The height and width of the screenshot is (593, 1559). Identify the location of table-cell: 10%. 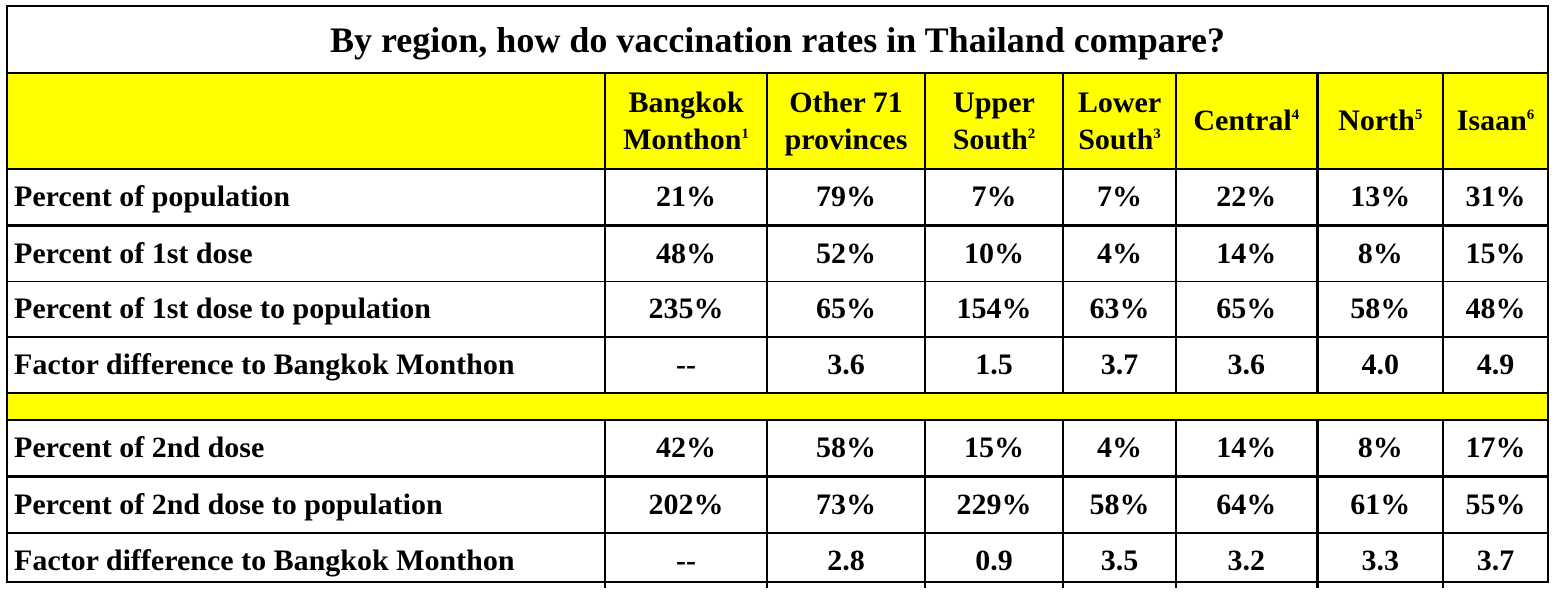
(993, 253).